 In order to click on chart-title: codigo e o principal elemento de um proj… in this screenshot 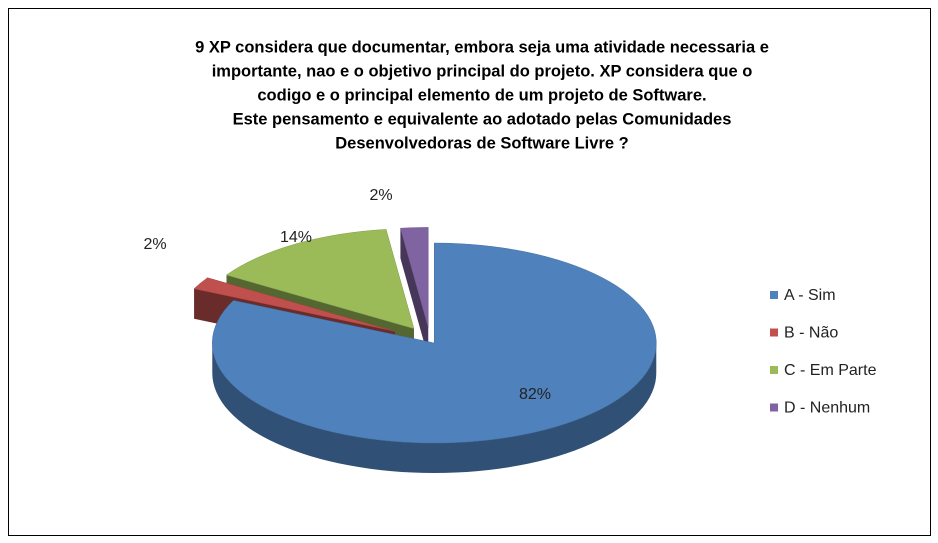, I will do `click(481, 95)`.